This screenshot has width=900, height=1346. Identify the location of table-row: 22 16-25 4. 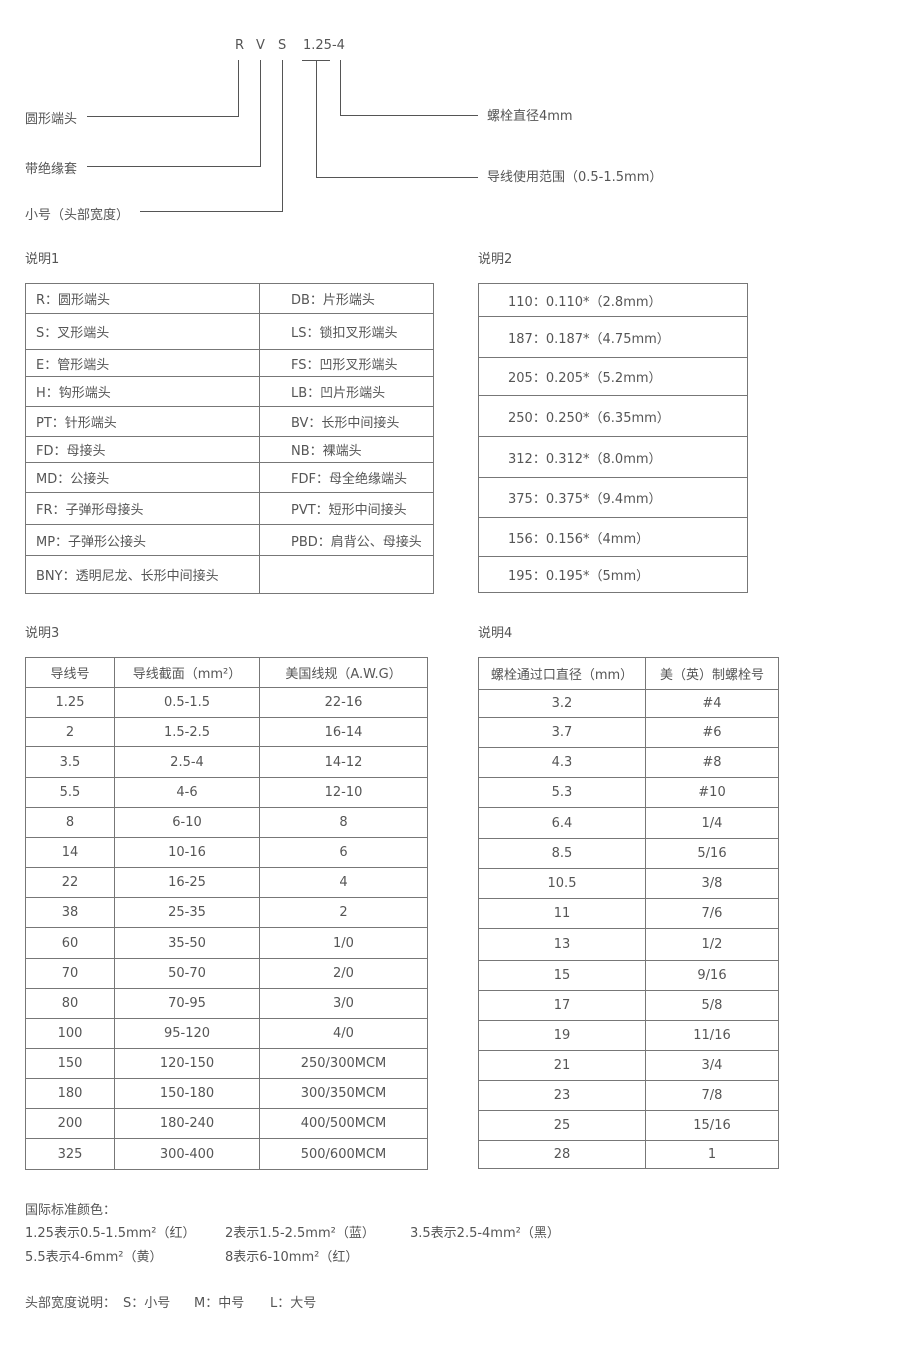
(226, 882).